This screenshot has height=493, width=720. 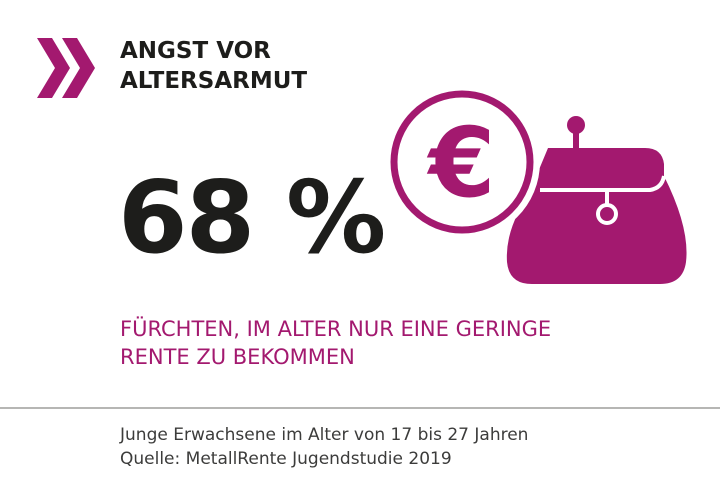 What do you see at coordinates (237, 357) in the screenshot?
I see `description-line: RENTE ZU BEKOMMEN` at bounding box center [237, 357].